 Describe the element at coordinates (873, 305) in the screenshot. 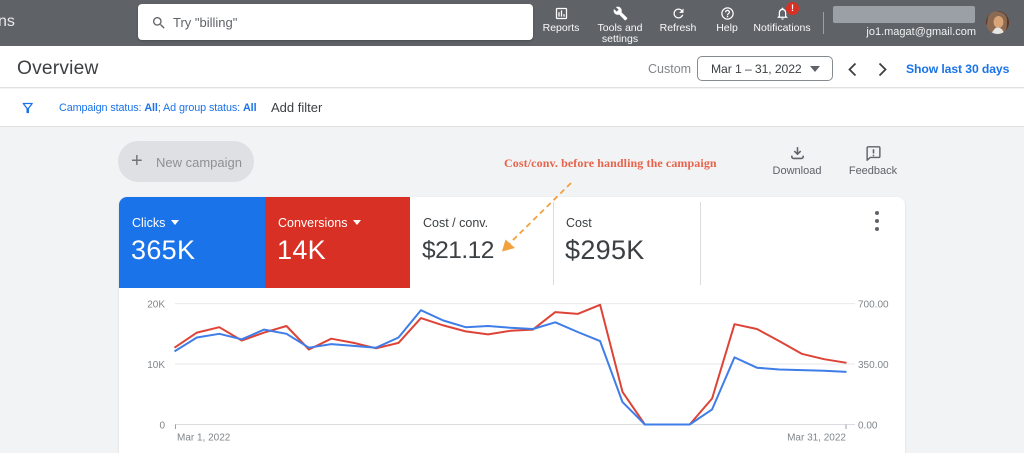

I see `svg-text: 700.00` at that location.